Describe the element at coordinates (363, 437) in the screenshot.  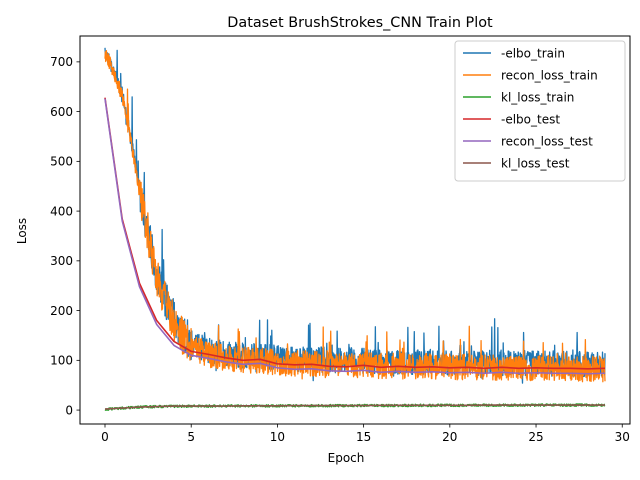
I see `x-tick-label: 15` at that location.